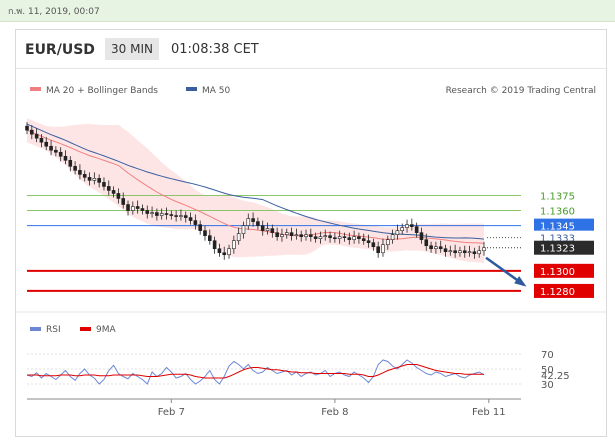  Describe the element at coordinates (191, 89) in the screenshot. I see `legend-swatch-ma50` at that location.